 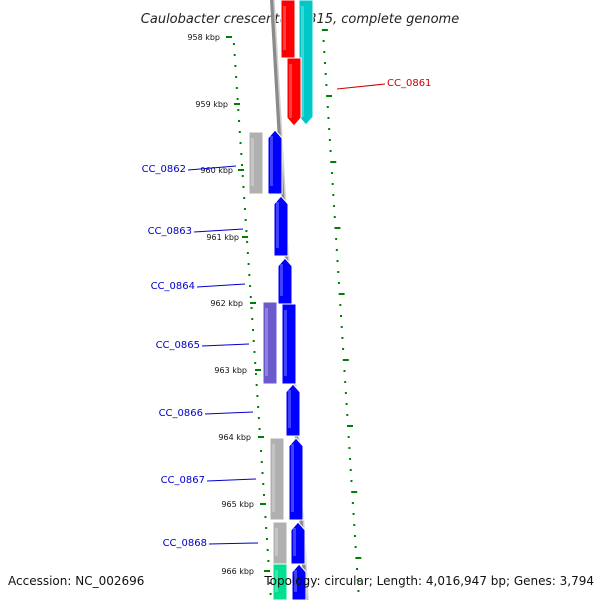 I want to click on feature-tracks, so click(x=281, y=300).